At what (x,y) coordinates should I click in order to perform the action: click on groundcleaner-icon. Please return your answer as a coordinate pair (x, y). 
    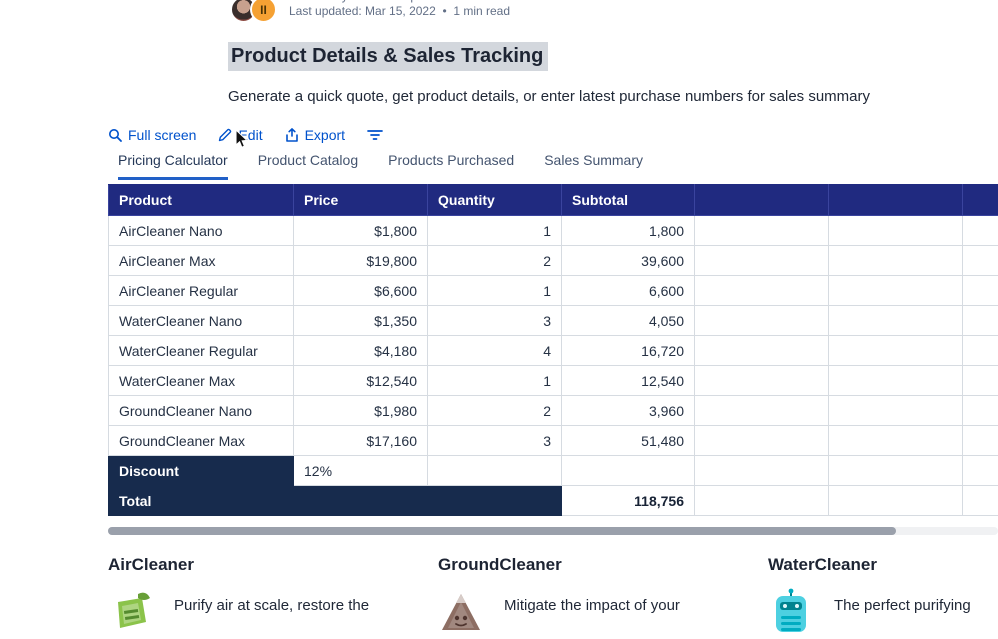
    Looking at the image, I should click on (461, 611).